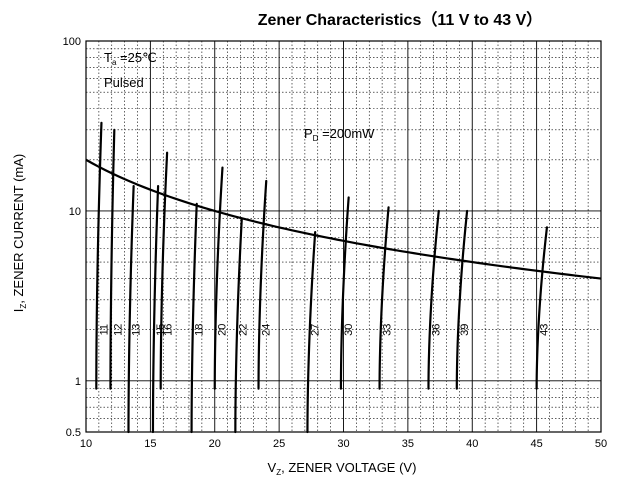 The width and height of the screenshot is (620, 479). Describe the element at coordinates (388, 330) in the screenshot. I see `curve-label-33: 33` at that location.